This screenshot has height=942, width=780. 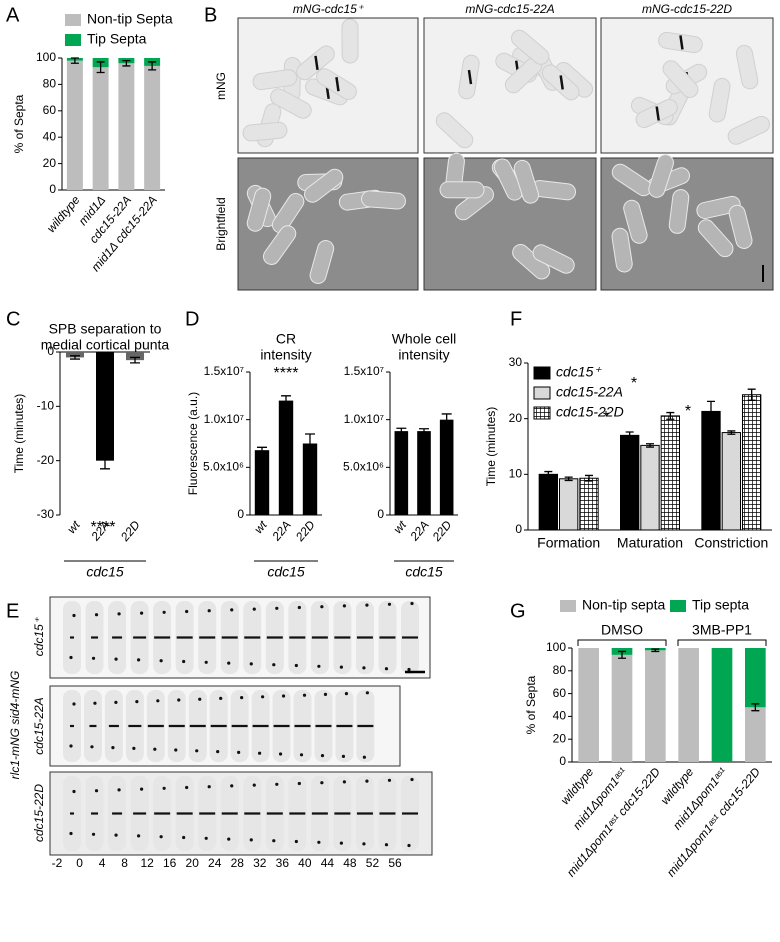 What do you see at coordinates (79, 863) in the screenshot?
I see `time-label: 0` at bounding box center [79, 863].